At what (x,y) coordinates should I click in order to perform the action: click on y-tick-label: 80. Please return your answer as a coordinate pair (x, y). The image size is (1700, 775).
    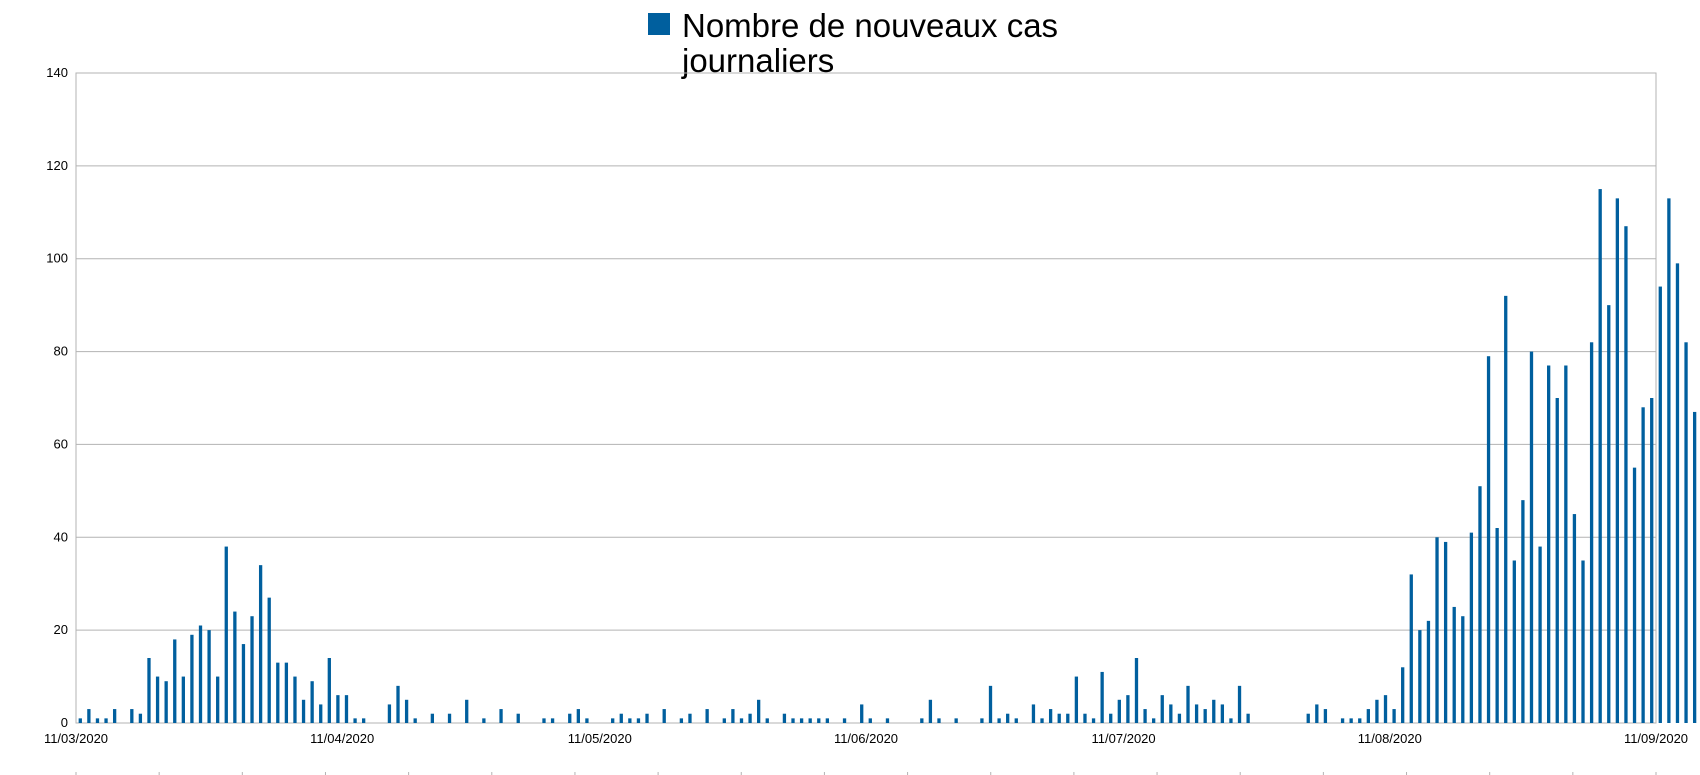
    Looking at the image, I should click on (61, 351).